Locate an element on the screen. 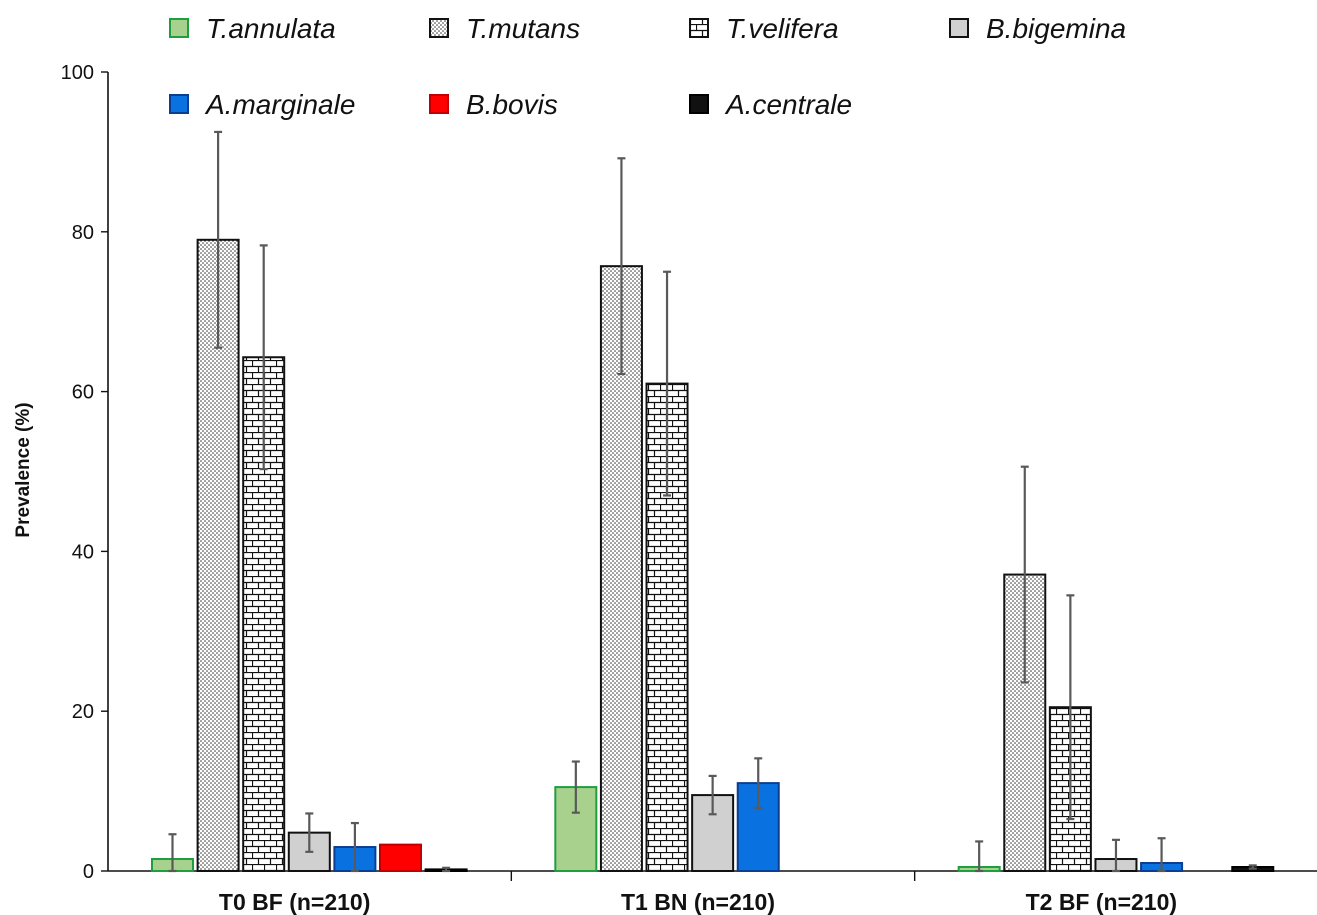 The width and height of the screenshot is (1317, 915). legend-item-b-bovis: B.bovis is located at coordinates (493, 104).